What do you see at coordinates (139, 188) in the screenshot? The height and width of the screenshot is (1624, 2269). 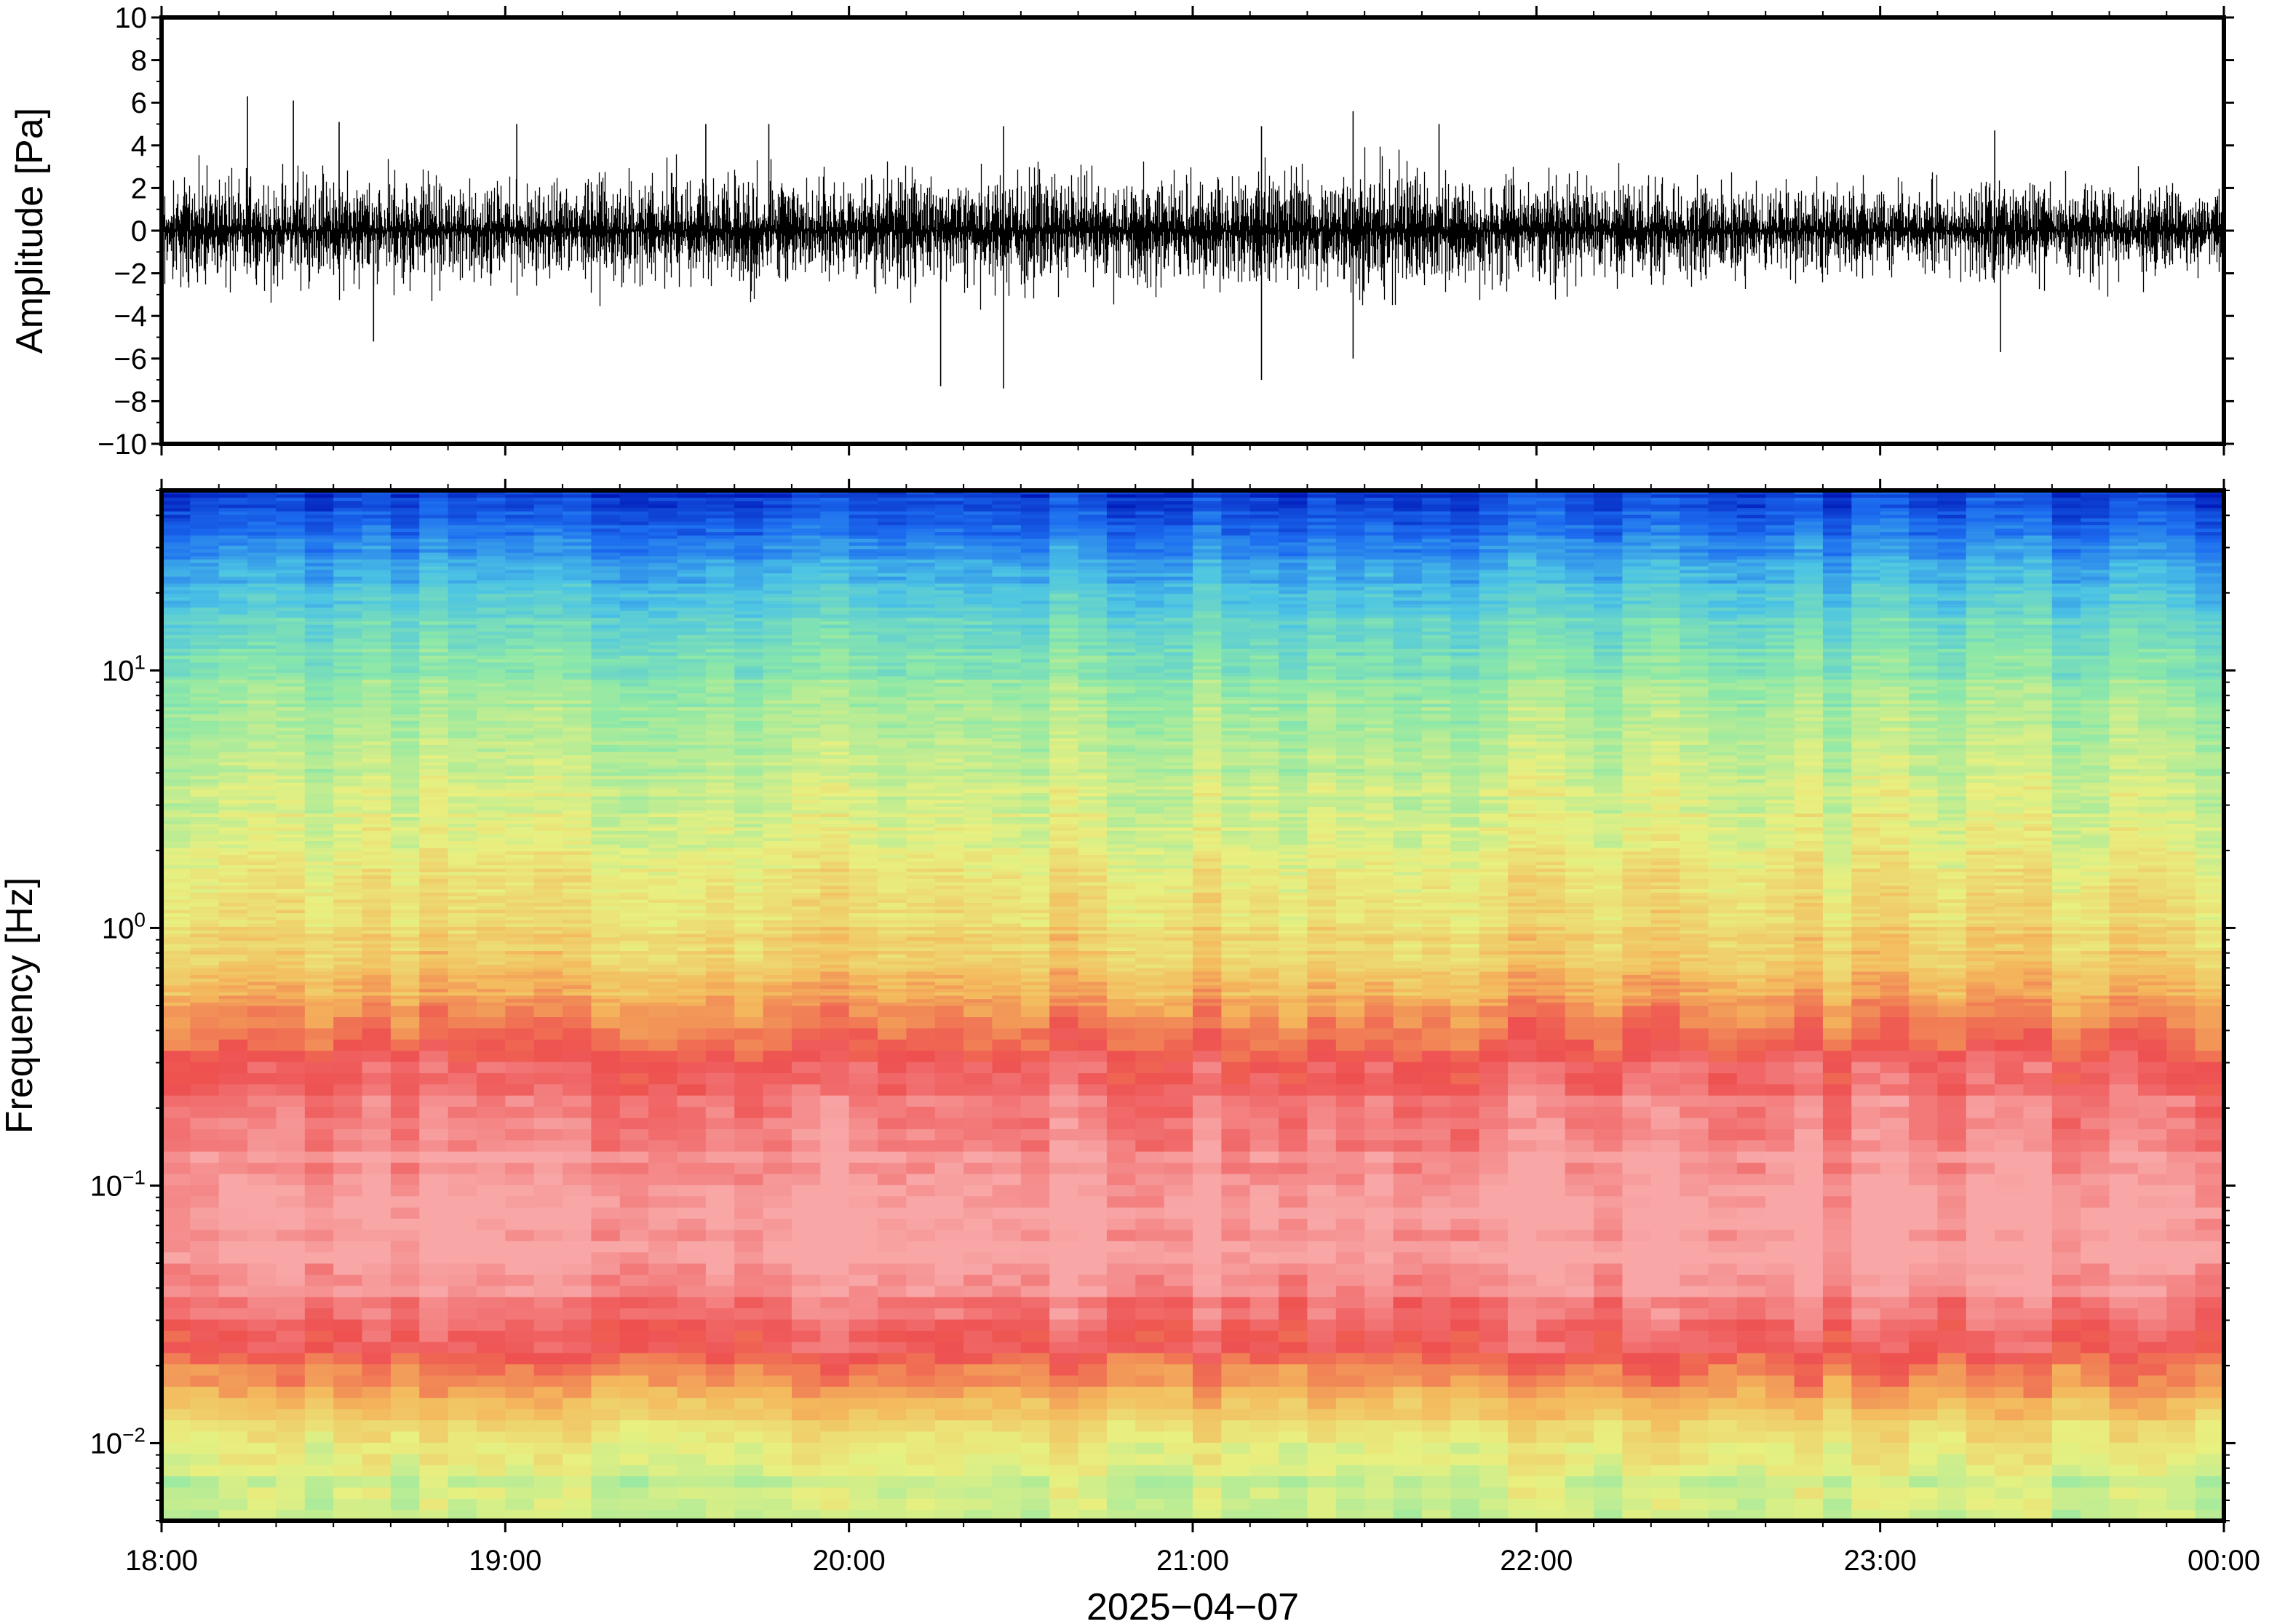 I see `waveform-y-tick-label: 2` at bounding box center [139, 188].